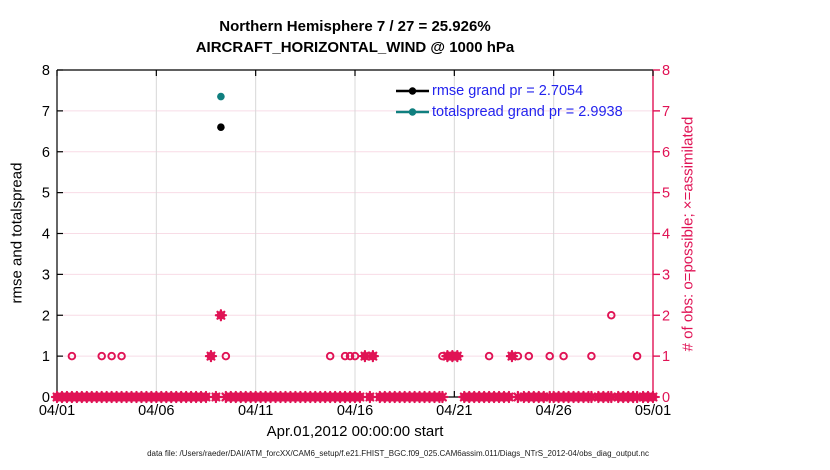 Image resolution: width=830 pixels, height=470 pixels. I want to click on svg-text: 04/11, so click(255, 411).